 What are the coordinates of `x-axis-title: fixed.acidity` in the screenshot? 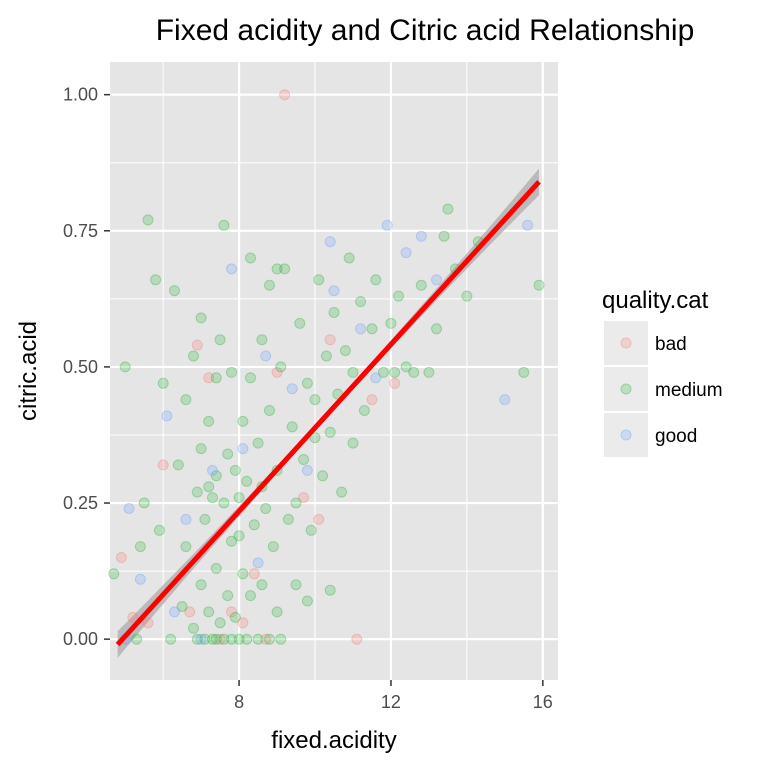 It's located at (333, 740).